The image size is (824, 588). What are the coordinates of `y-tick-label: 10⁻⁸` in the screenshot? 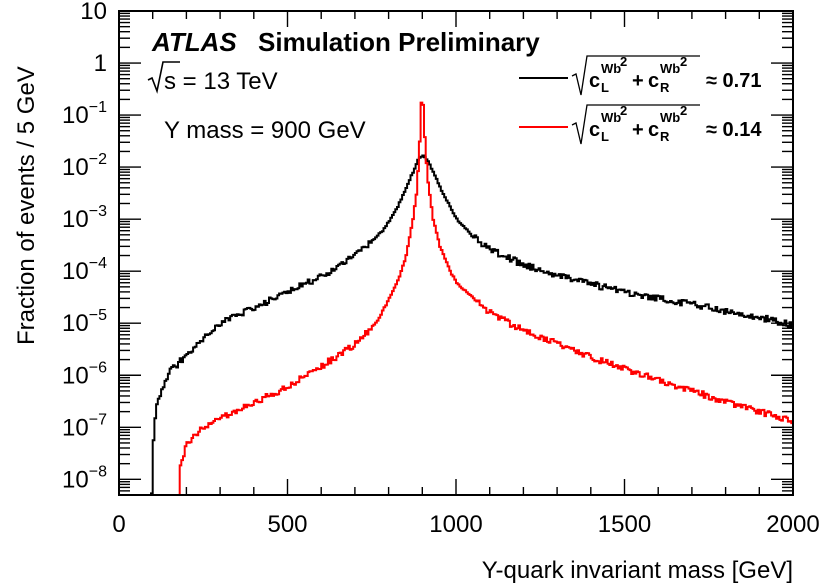 It's located at (84, 478).